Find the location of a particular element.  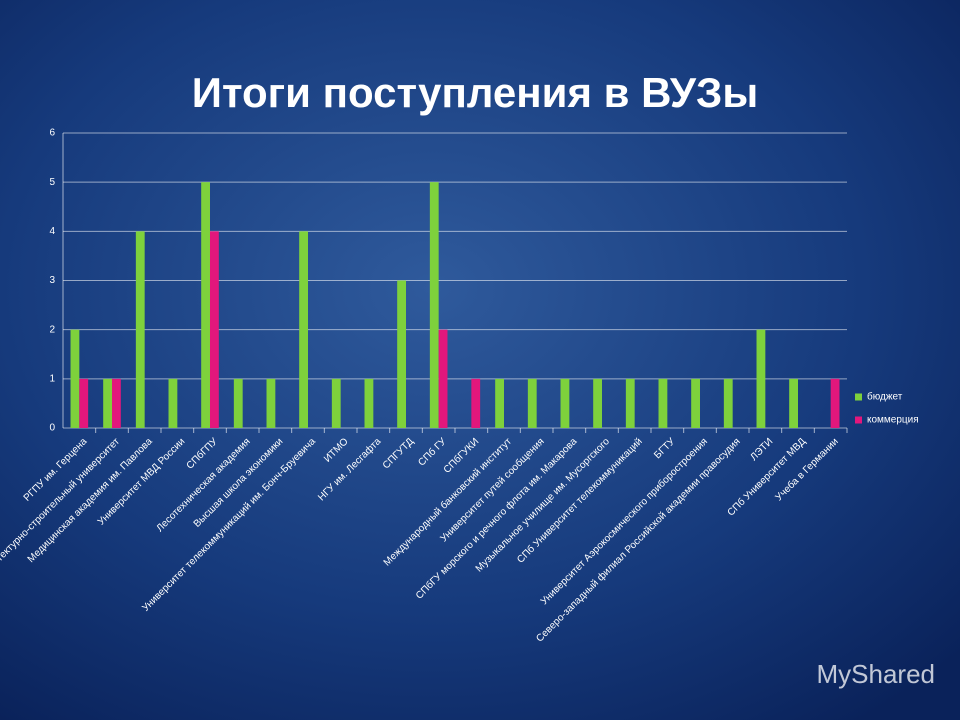

y-tick-label: 4 is located at coordinates (52, 231).